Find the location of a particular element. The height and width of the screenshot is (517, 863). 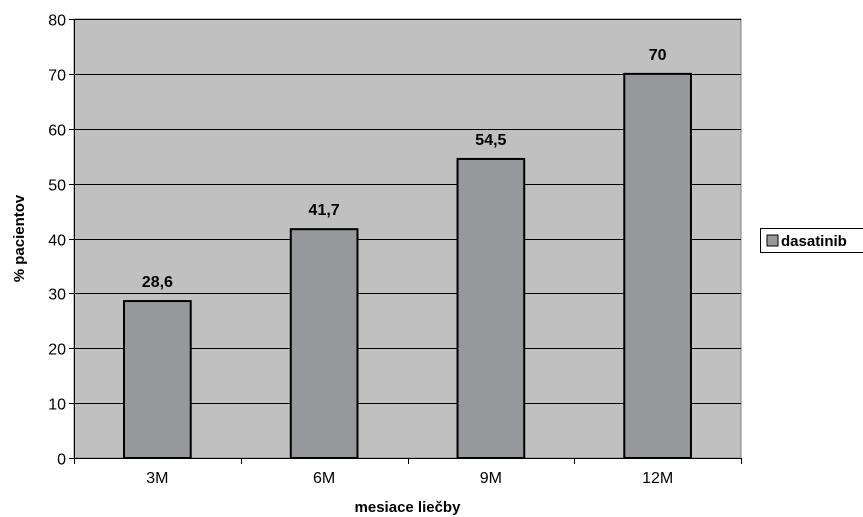

x-tick-label: 12M is located at coordinates (657, 478).